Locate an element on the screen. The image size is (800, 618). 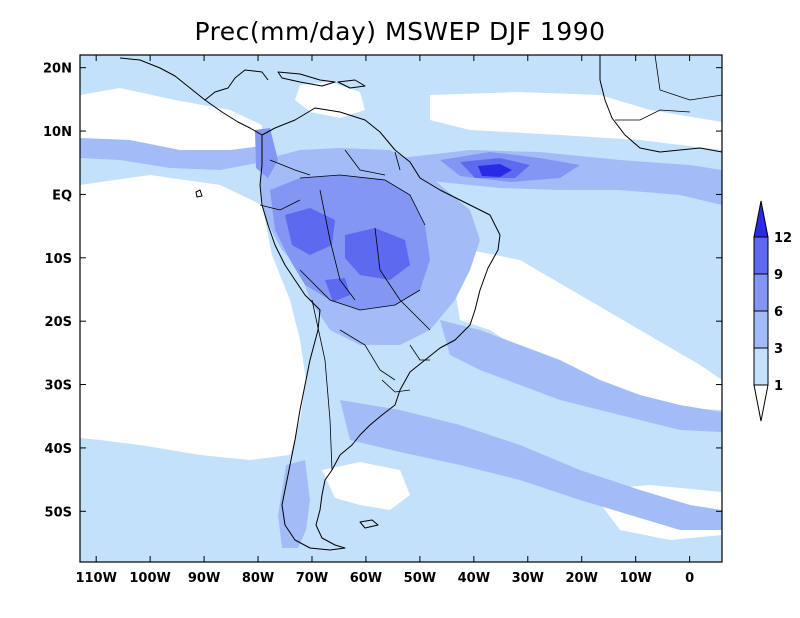
dry-region-patagonia-shelf is located at coordinates (366, 486).